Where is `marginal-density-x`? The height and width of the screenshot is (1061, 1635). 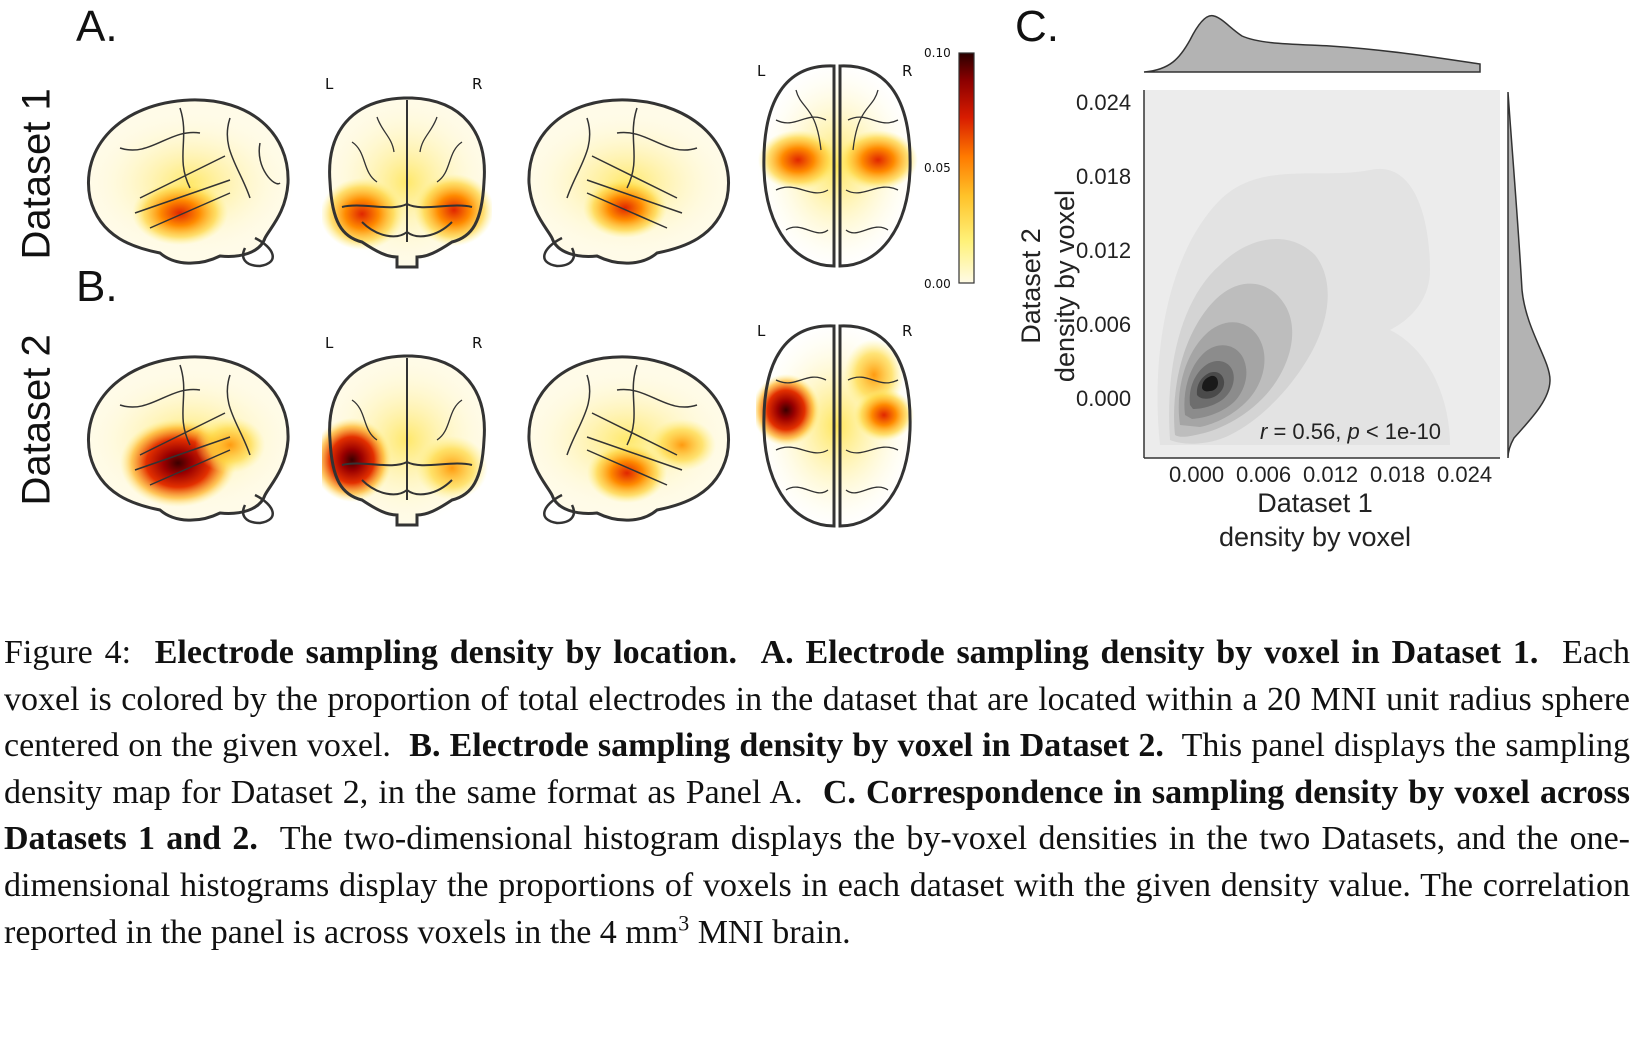 marginal-density-x is located at coordinates (1312, 43).